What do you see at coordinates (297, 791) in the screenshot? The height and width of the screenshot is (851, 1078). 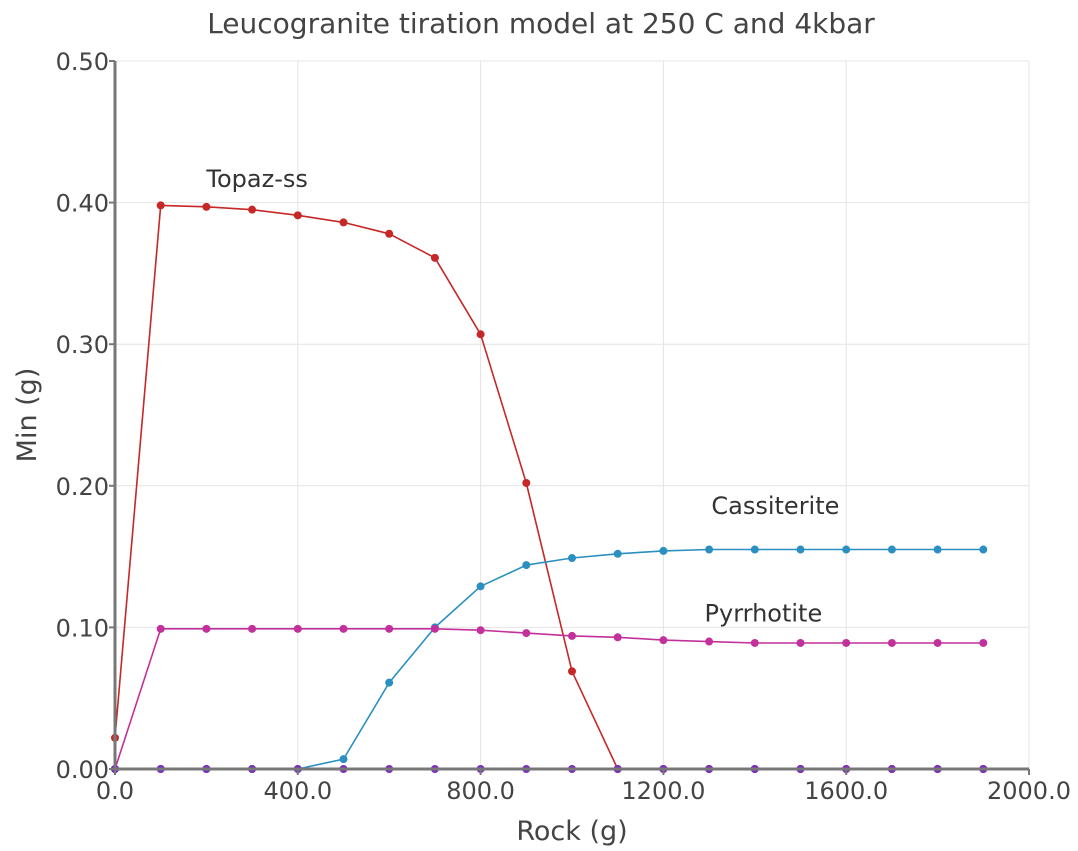 I see `x-tick-label: 400.0` at bounding box center [297, 791].